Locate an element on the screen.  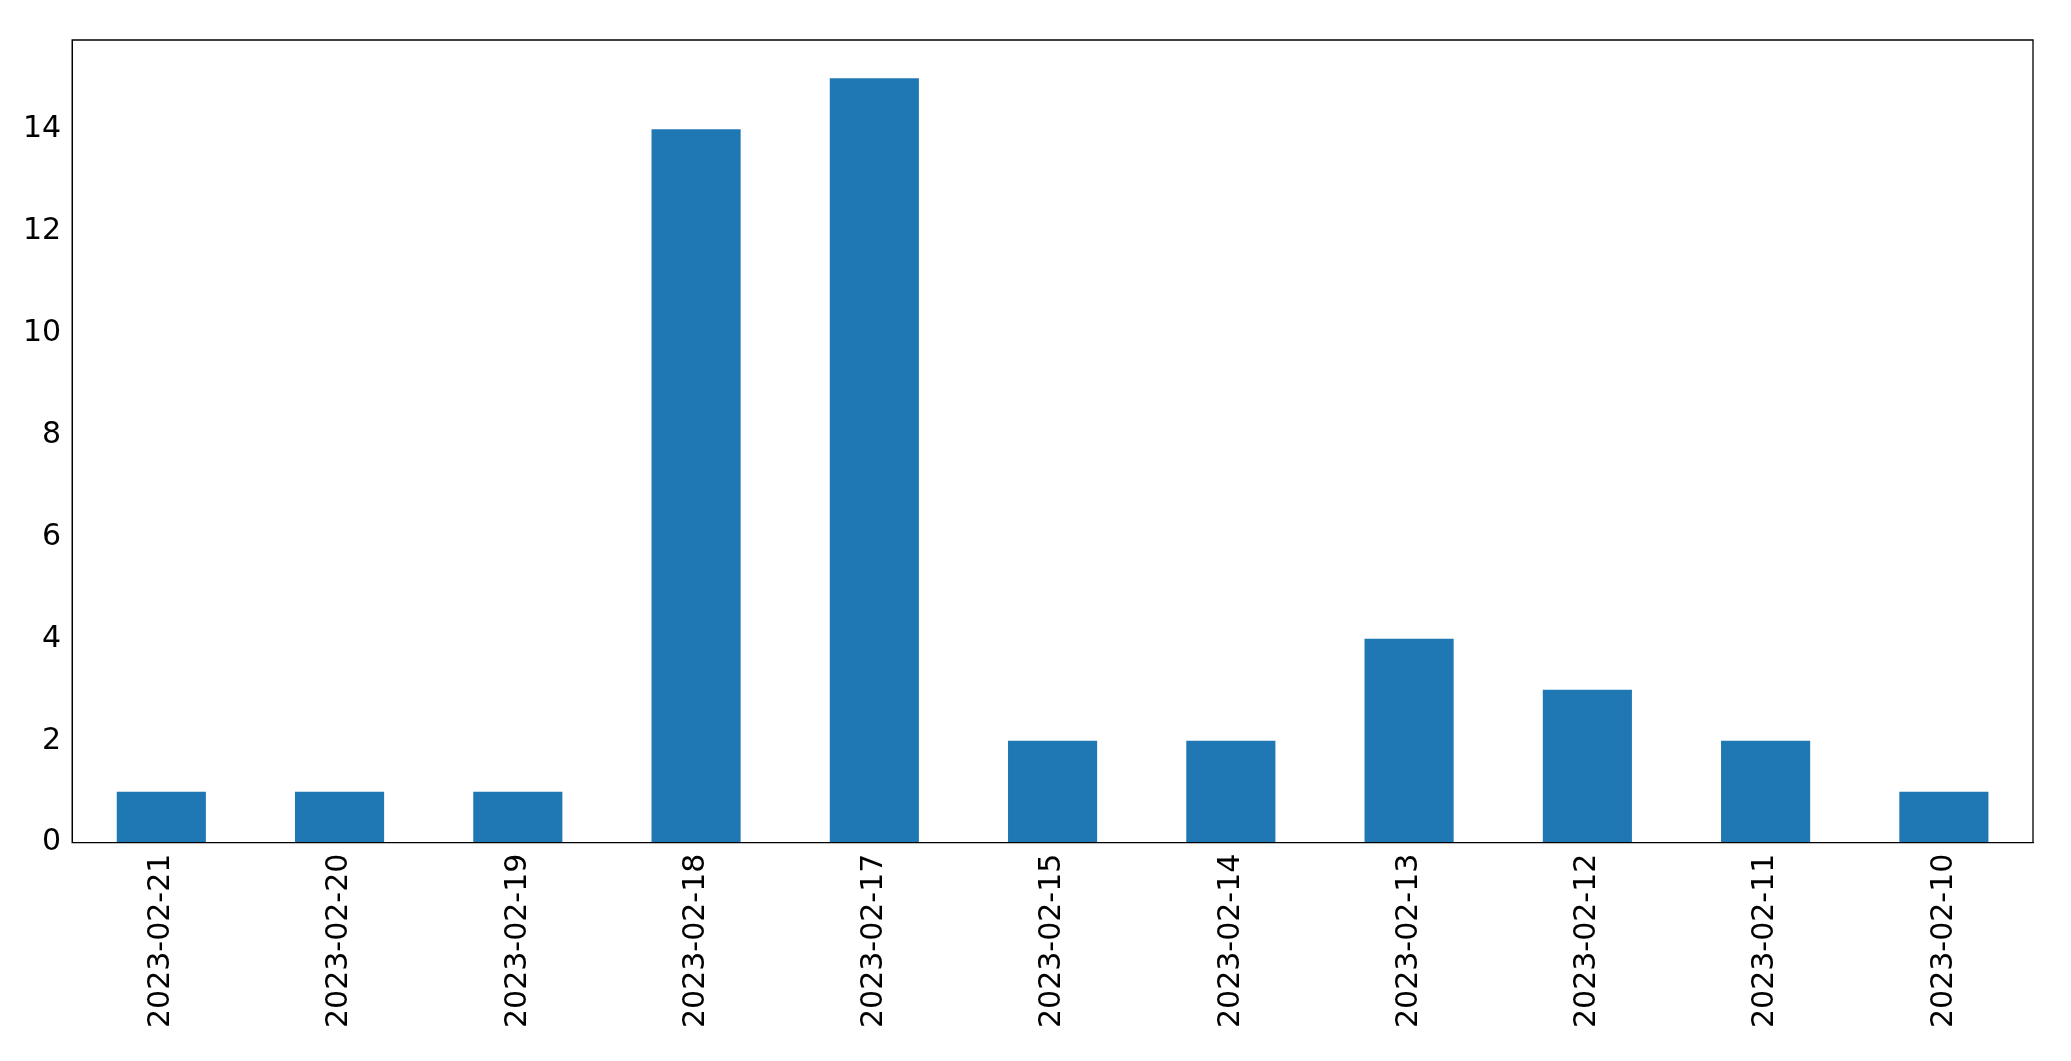
y-tick-label: 12 is located at coordinates (42, 228).